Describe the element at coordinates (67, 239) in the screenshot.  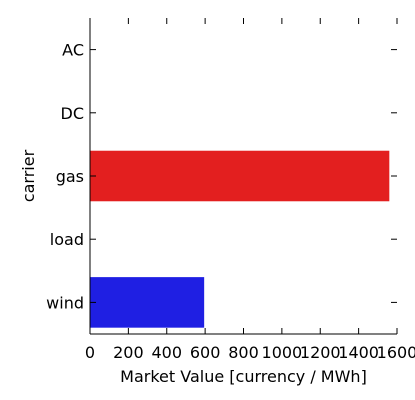
I see `y-tick-label-load: load` at that location.